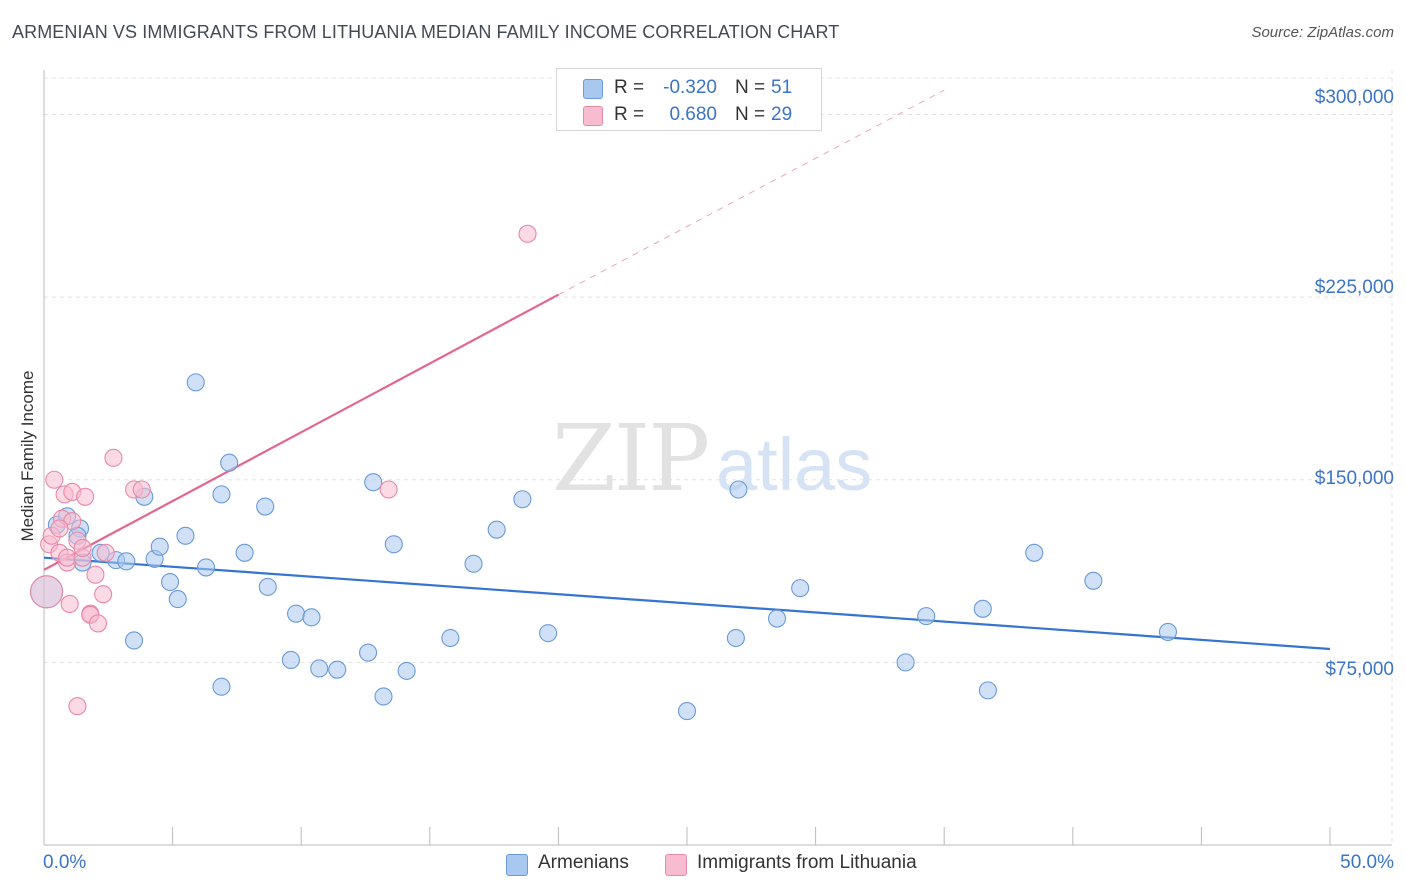 Image resolution: width=1406 pixels, height=892 pixels. Describe the element at coordinates (65, 862) in the screenshot. I see `x-tick-label-min: 0.0%` at that location.